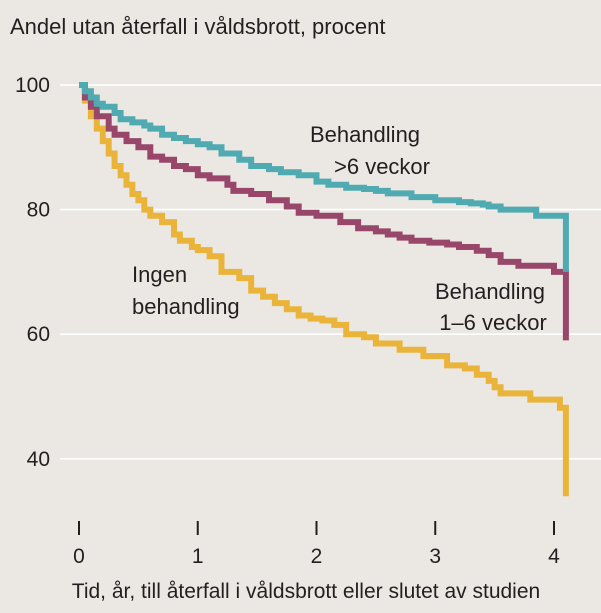  I want to click on series-label-line-1: Ingen, so click(159, 274).